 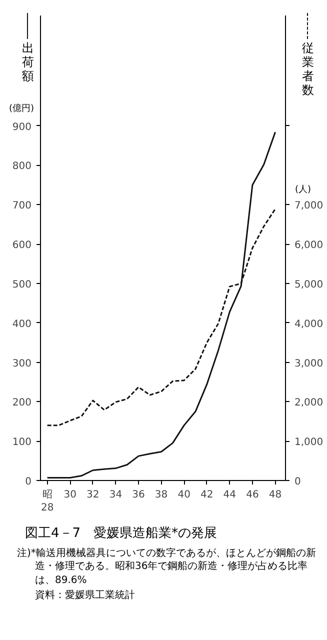 What do you see at coordinates (161, 495) in the screenshot?
I see `x-tick-label: 38` at bounding box center [161, 495].